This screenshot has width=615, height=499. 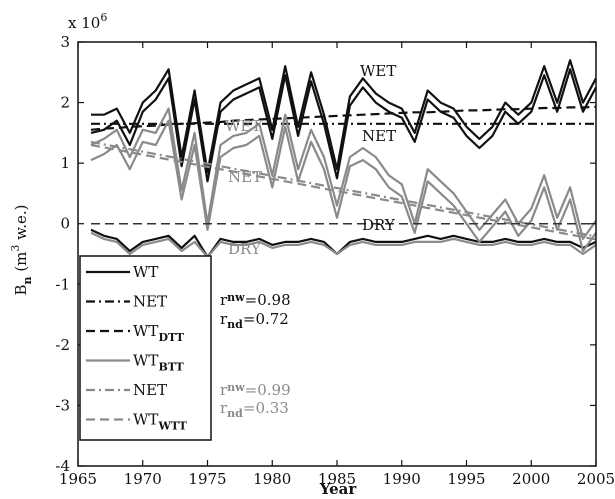 What do you see at coordinates (255, 390) in the screenshot?
I see `stat-gray-rnw: rnw=0.99` at bounding box center [255, 390].